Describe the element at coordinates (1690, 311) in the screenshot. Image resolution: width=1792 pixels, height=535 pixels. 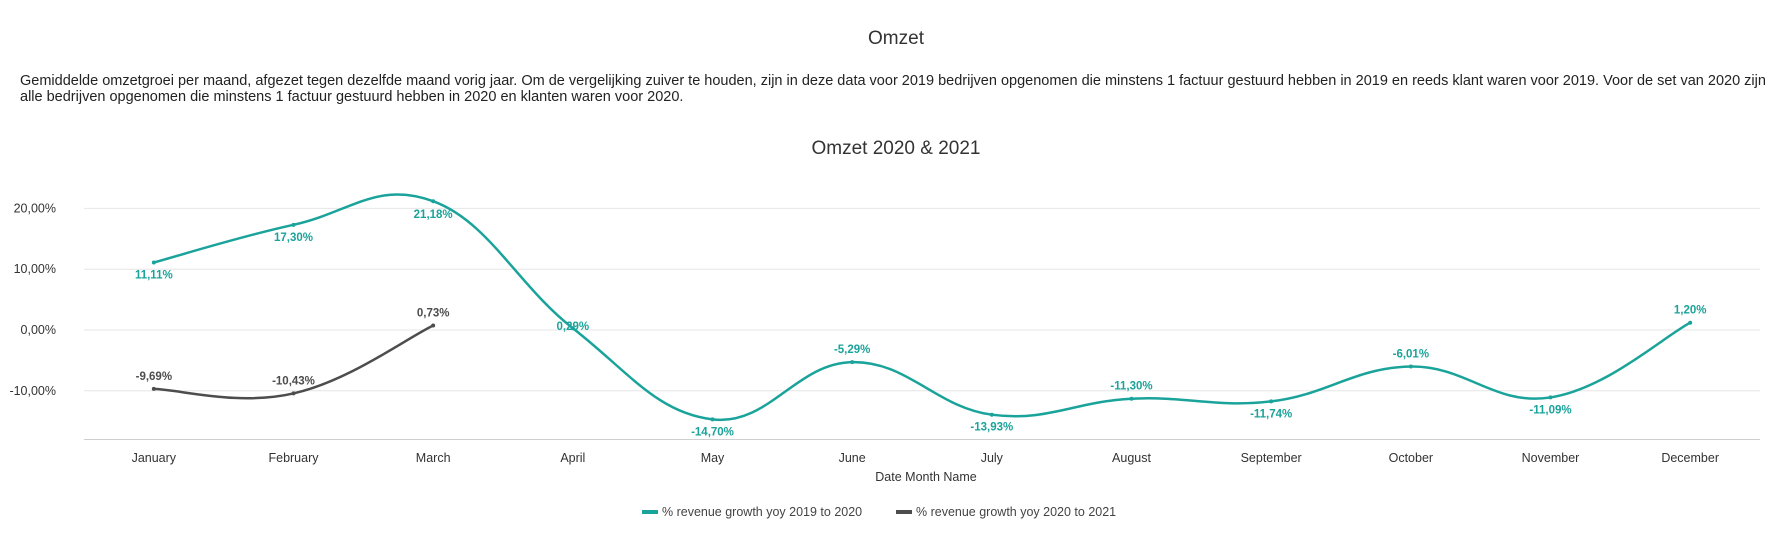
I see `data-label: 1,20%` at that location.